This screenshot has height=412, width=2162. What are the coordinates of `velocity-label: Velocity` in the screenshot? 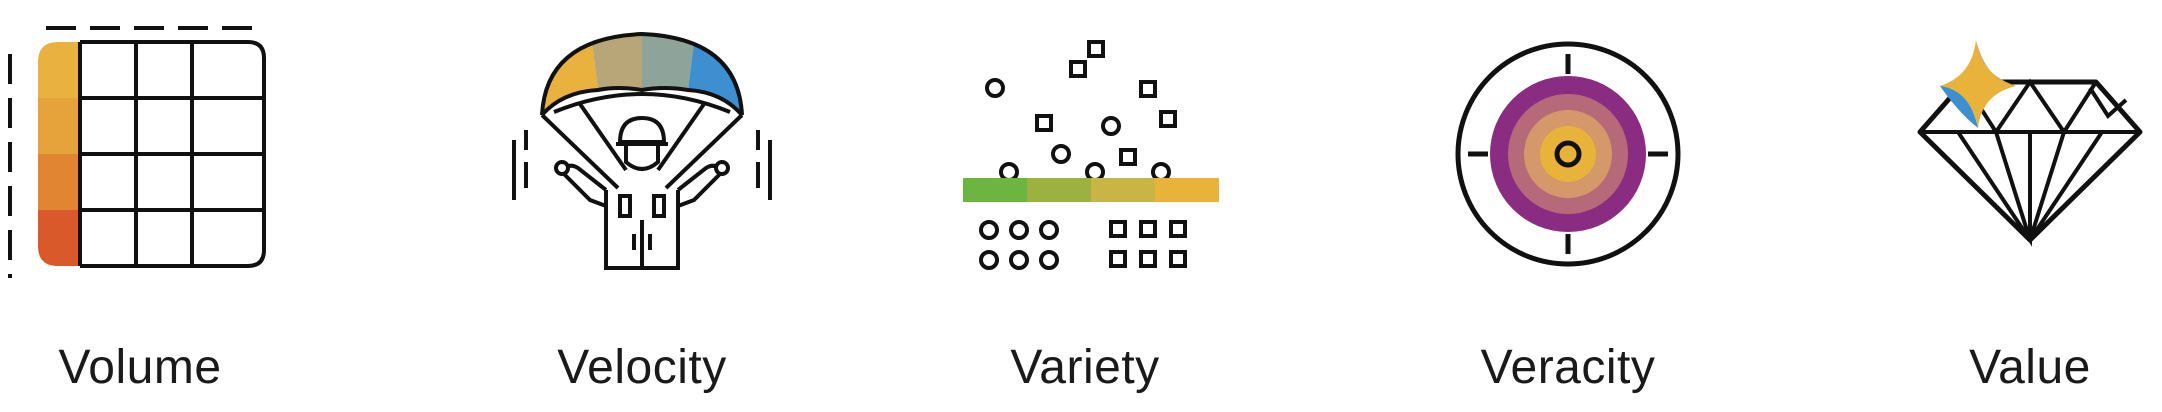 It's located at (642, 367).